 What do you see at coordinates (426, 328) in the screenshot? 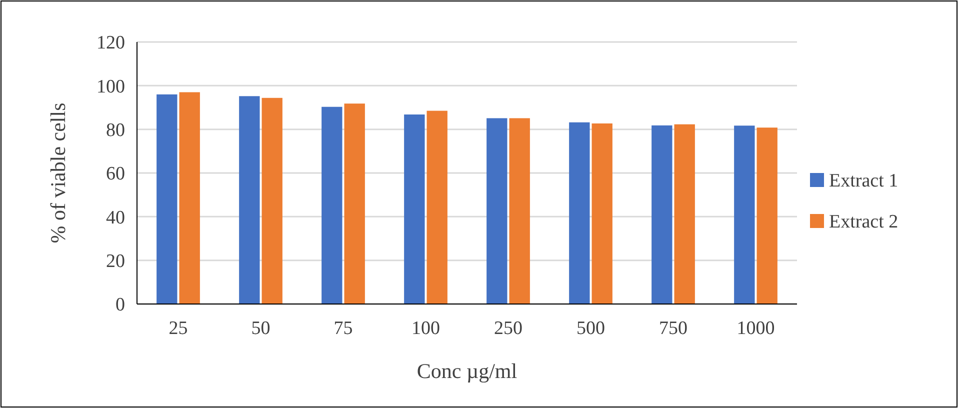
I see `x-tick-label: 100` at bounding box center [426, 328].